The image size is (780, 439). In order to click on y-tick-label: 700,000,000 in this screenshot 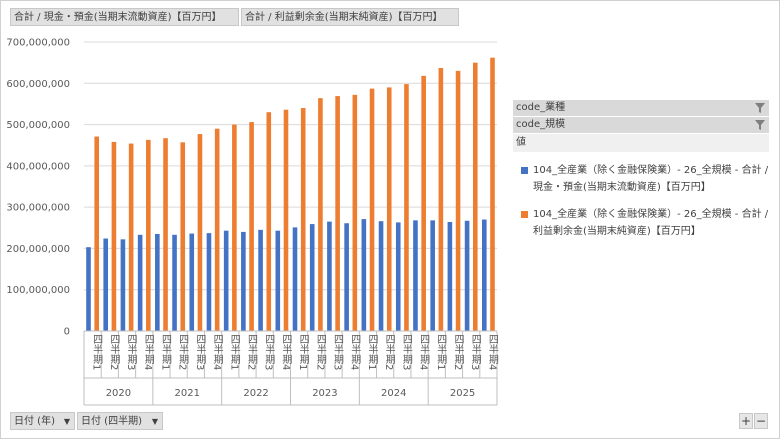, I will do `click(38, 43)`.